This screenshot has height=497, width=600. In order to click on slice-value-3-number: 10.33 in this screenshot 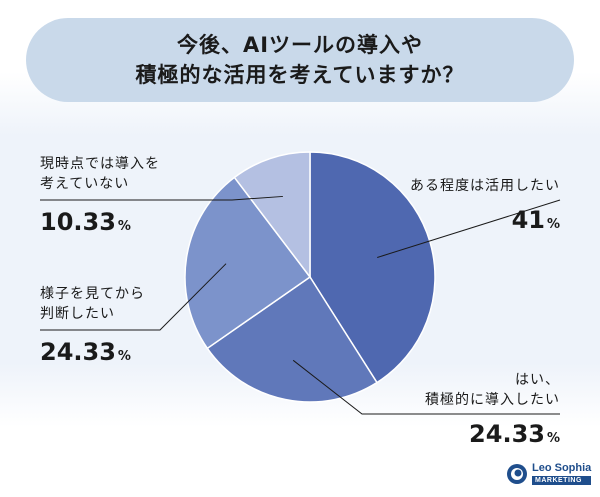, I will do `click(78, 222)`.